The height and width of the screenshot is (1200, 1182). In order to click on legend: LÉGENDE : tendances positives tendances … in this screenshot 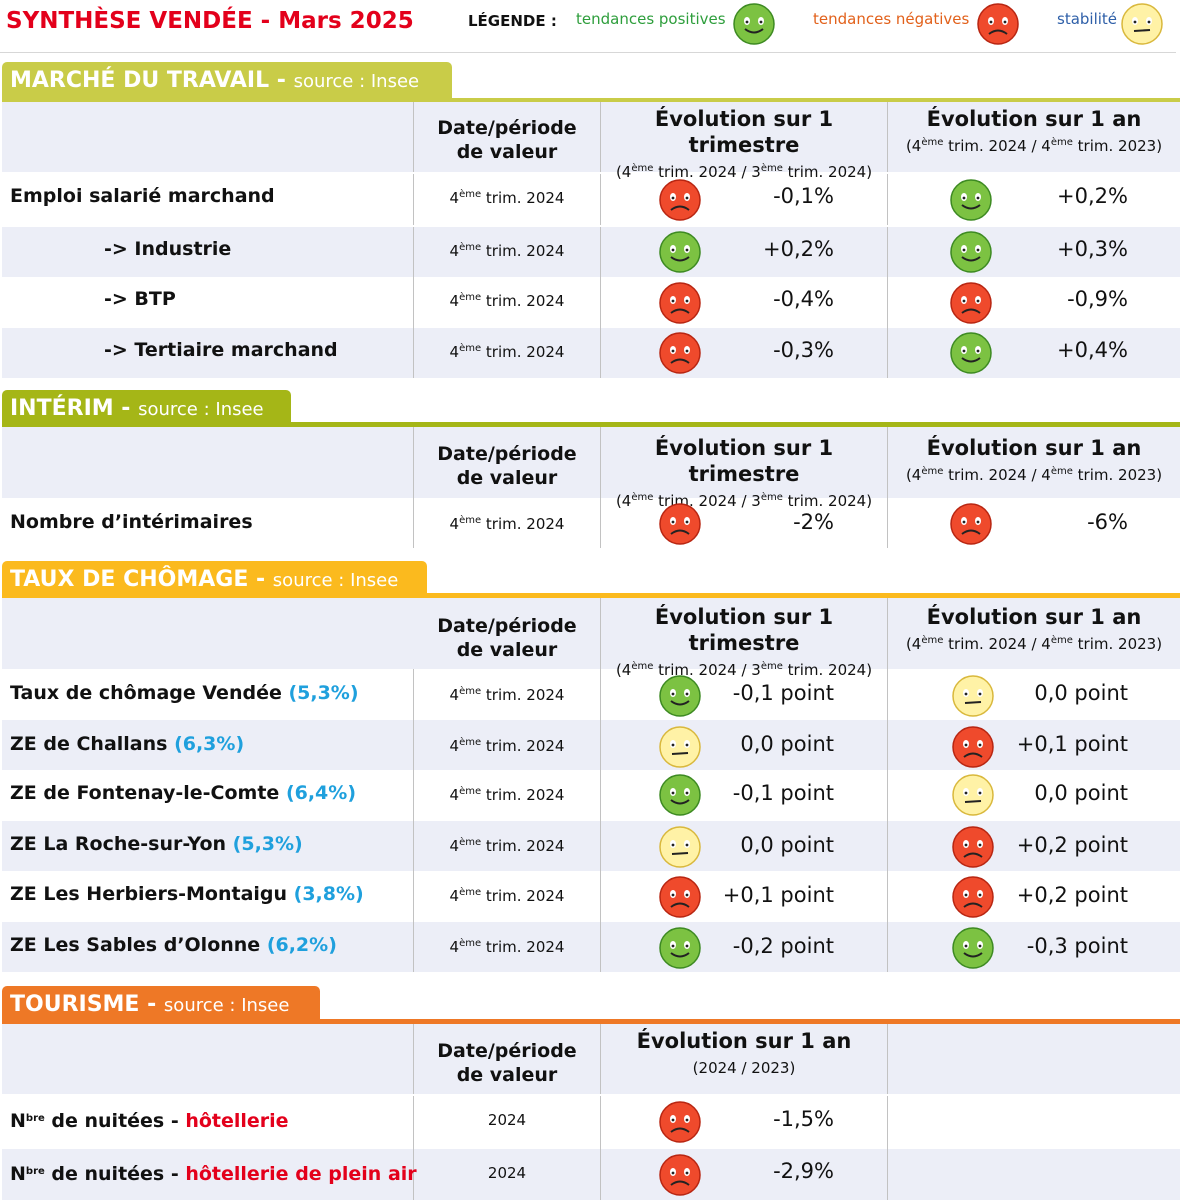, I will do `click(824, 23)`.